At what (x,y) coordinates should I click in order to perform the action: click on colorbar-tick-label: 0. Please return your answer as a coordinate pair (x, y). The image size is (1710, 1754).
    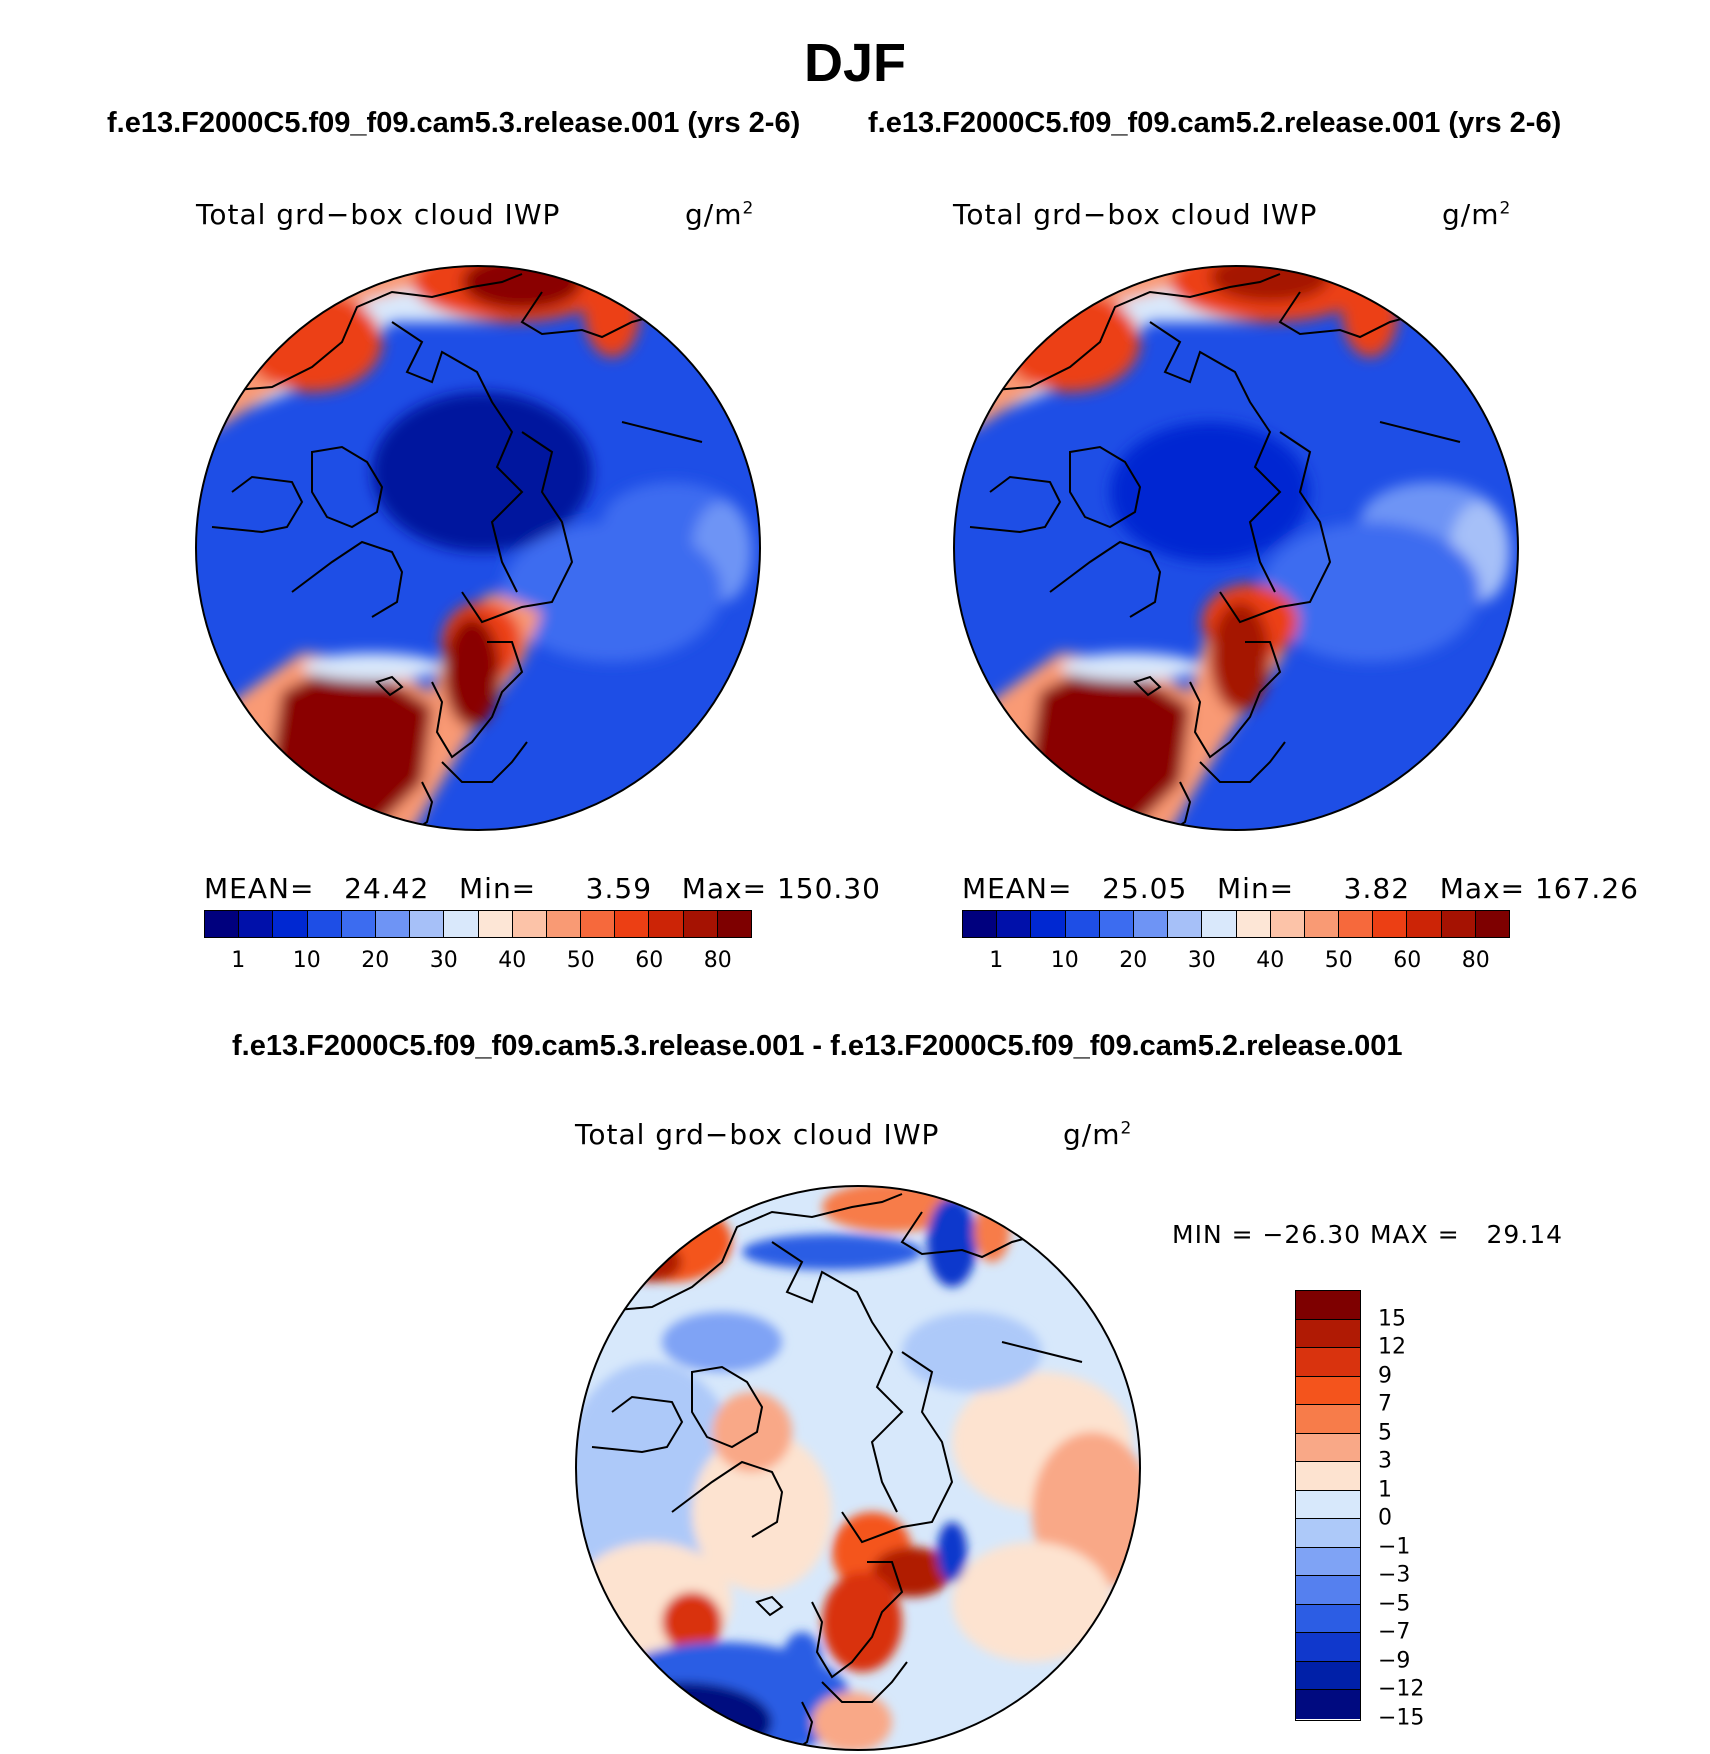
    Looking at the image, I should click on (1385, 1518).